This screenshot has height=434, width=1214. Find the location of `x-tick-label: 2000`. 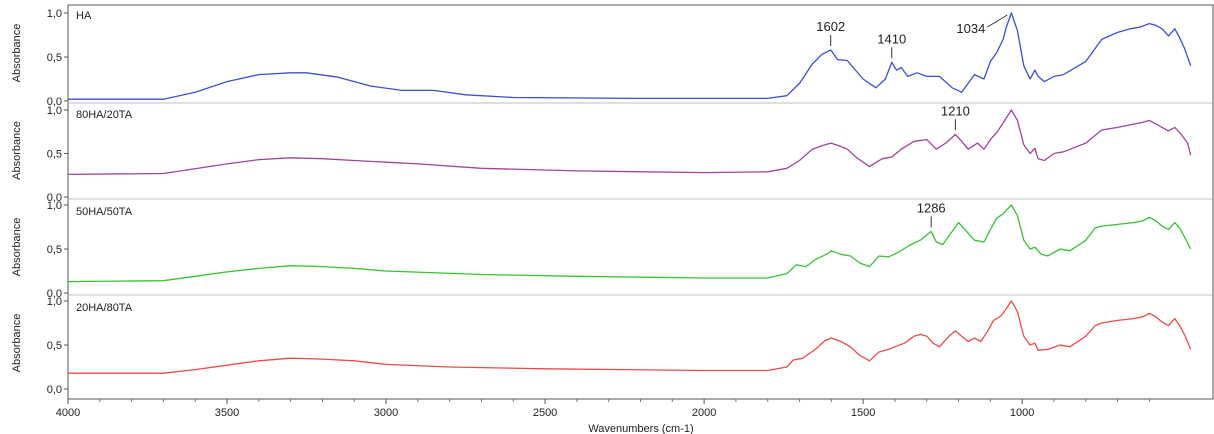

x-tick-label: 2000 is located at coordinates (704, 413).